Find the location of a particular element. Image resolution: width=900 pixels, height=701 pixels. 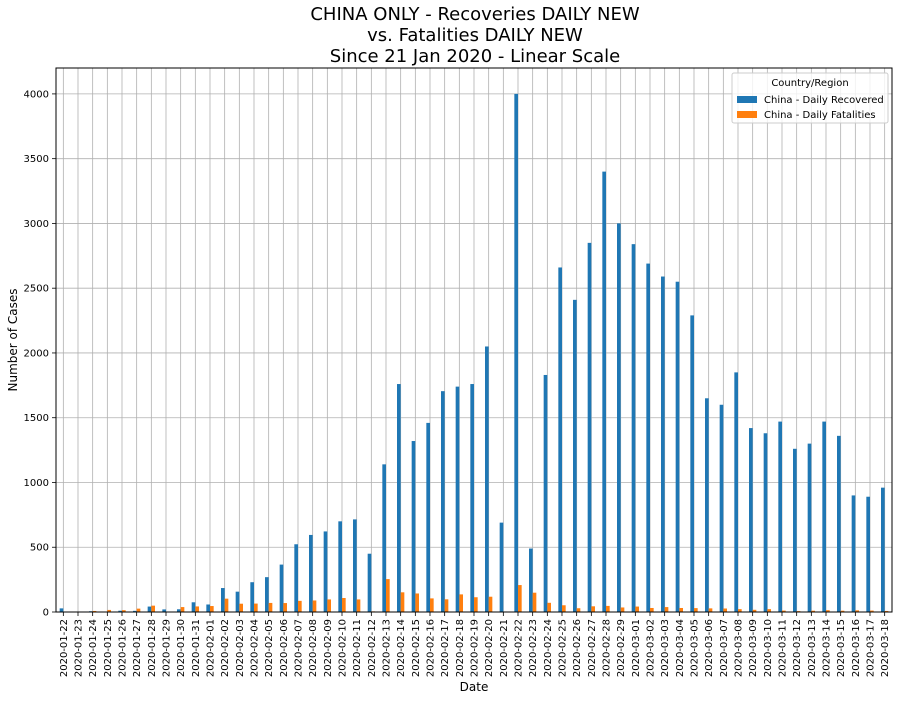

x-tick-label: 2020-02-17 is located at coordinates (445, 648).